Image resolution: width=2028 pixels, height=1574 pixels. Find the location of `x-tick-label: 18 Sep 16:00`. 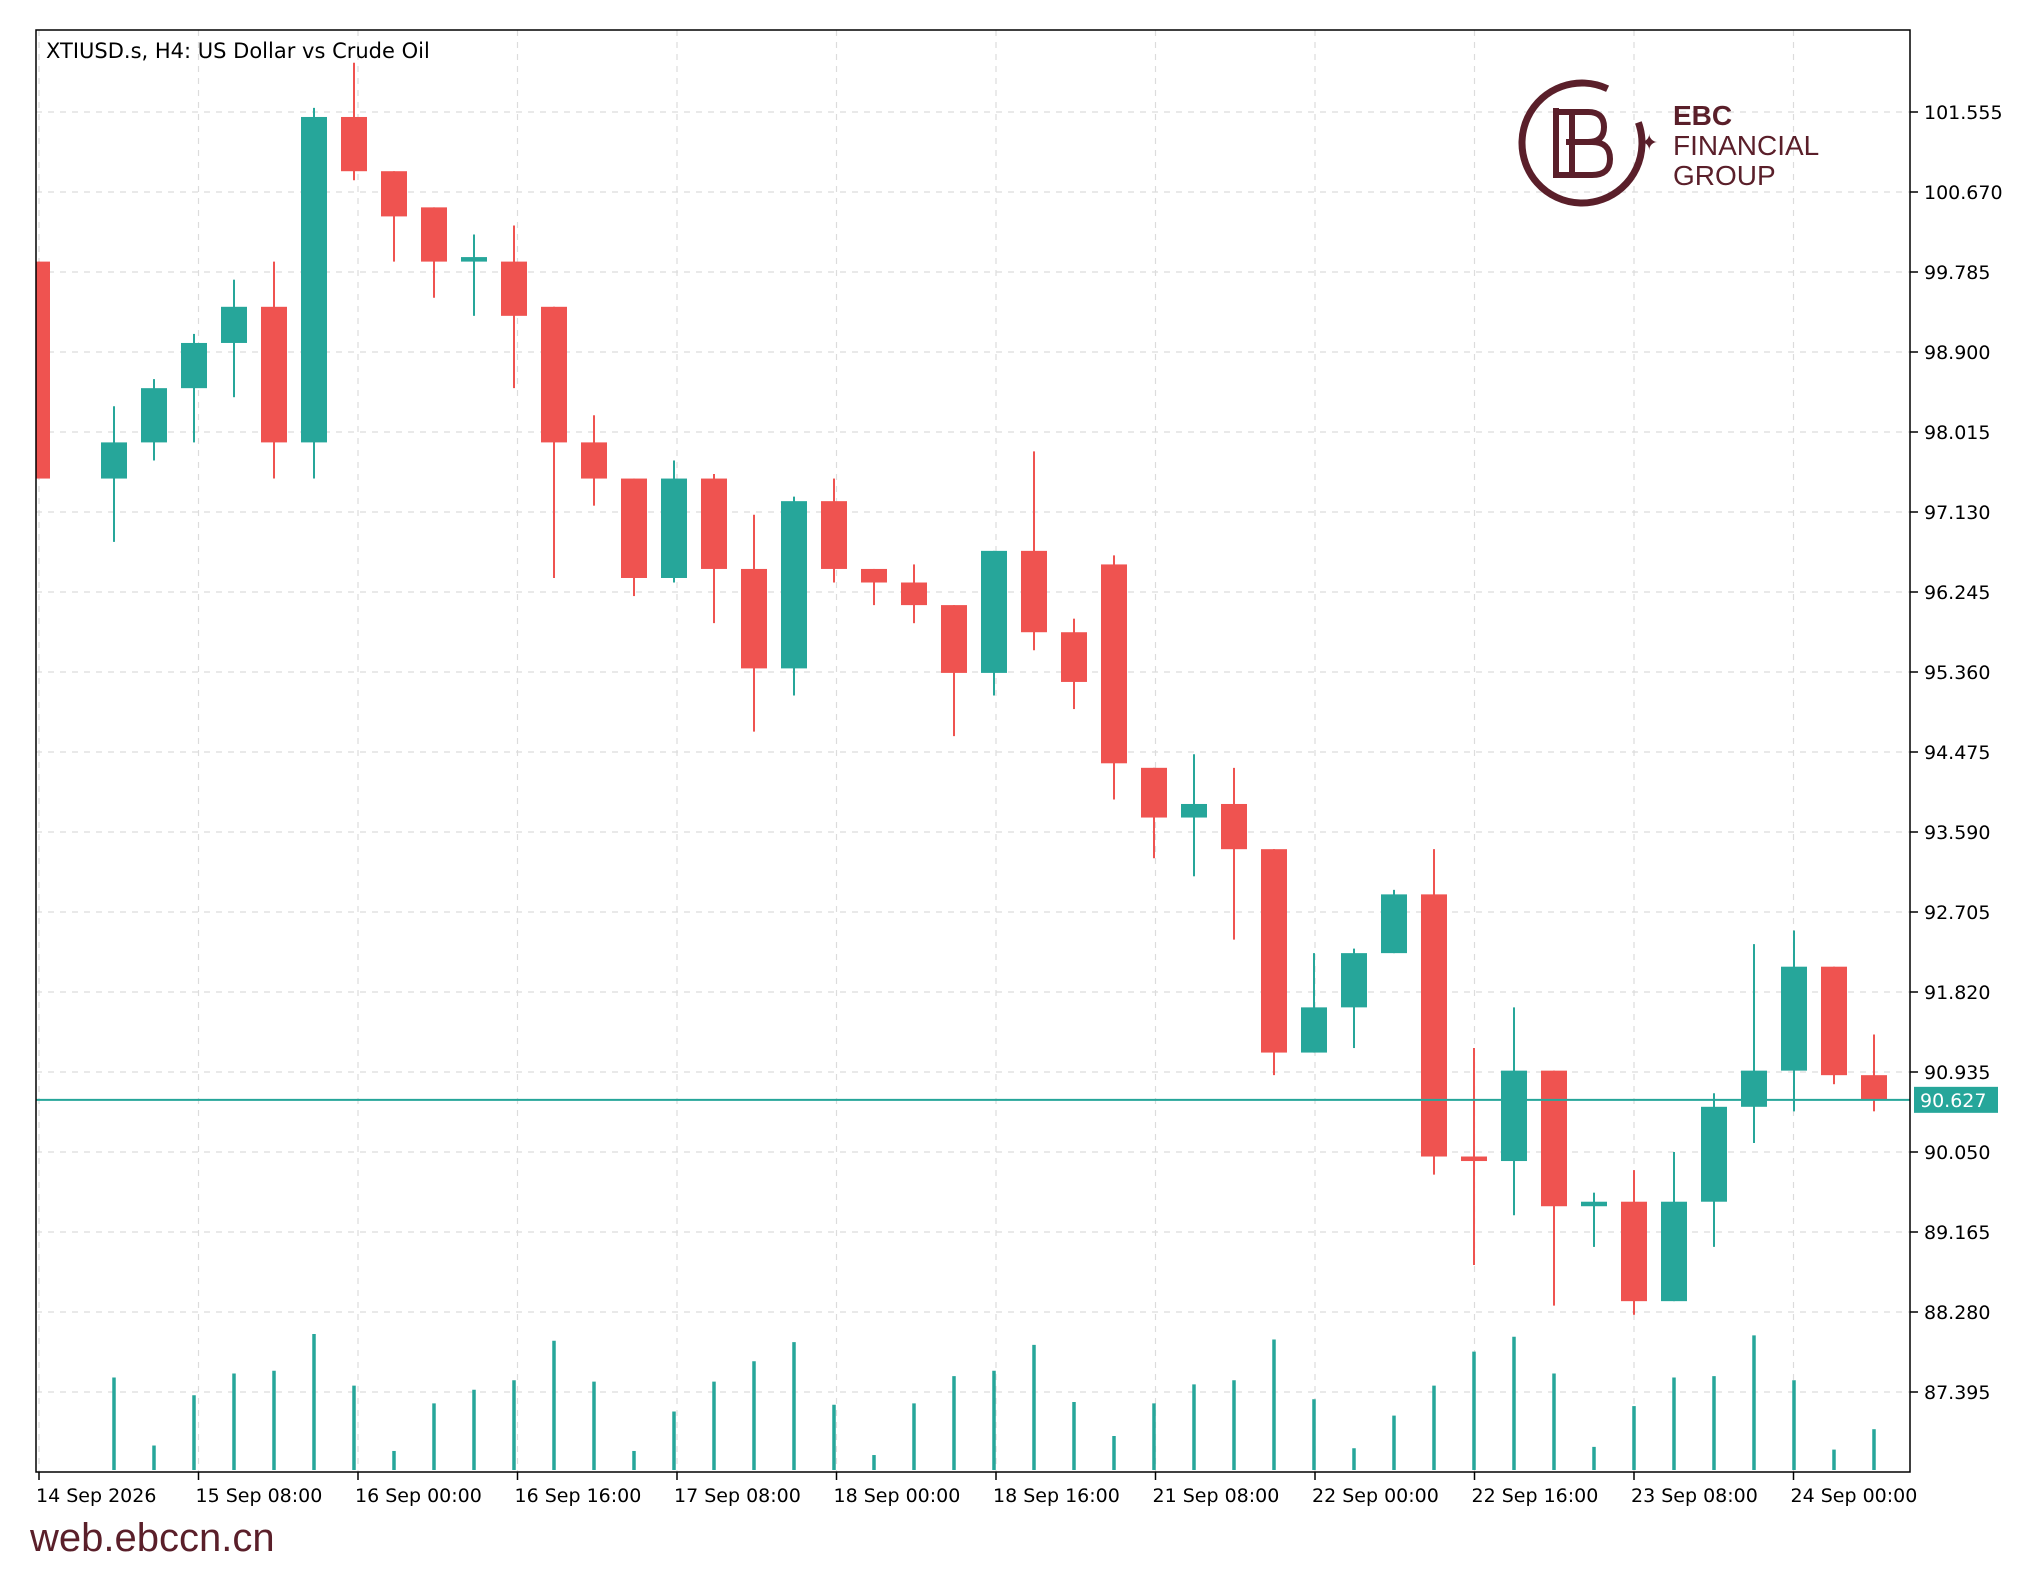

x-tick-label: 18 Sep 16:00 is located at coordinates (1056, 1496).